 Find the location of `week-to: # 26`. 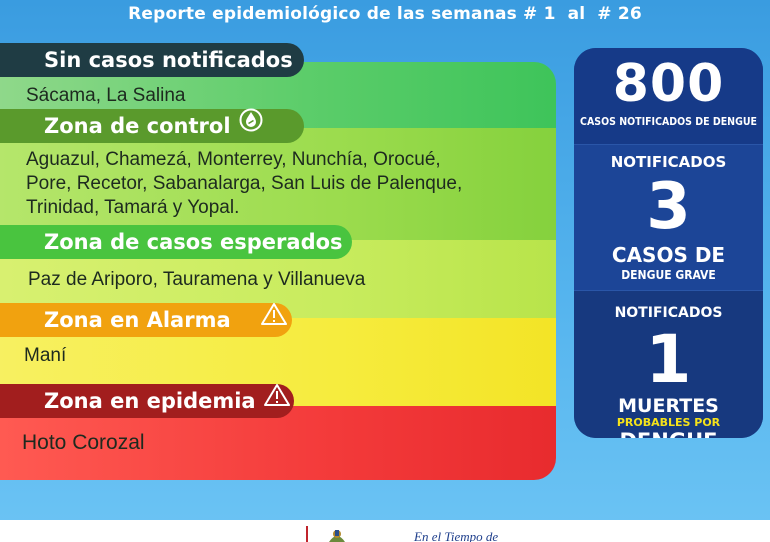

week-to: # 26 is located at coordinates (619, 14).